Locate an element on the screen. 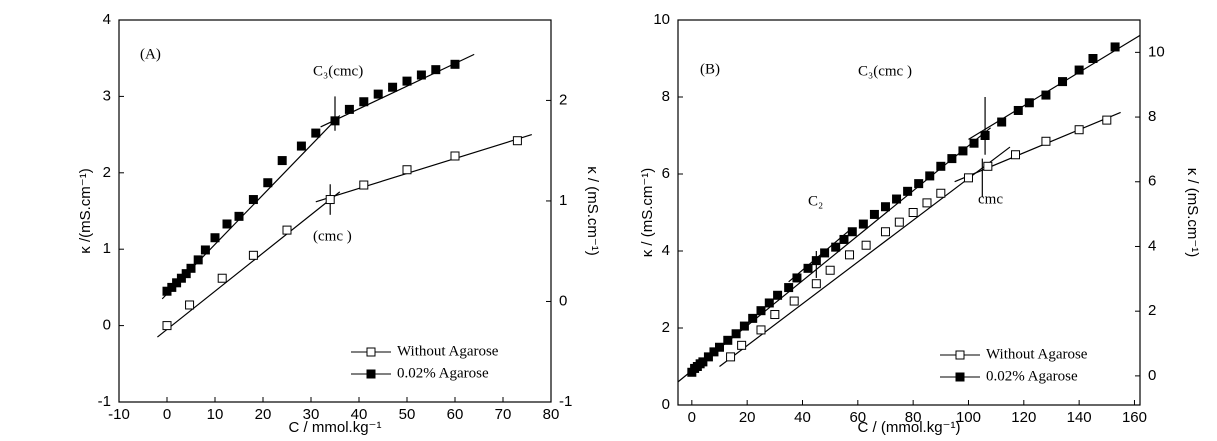 Image resolution: width=1217 pixels, height=441 pixels. y-axis-label: κ / (mS.cm⁻¹) is located at coordinates (647, 213).